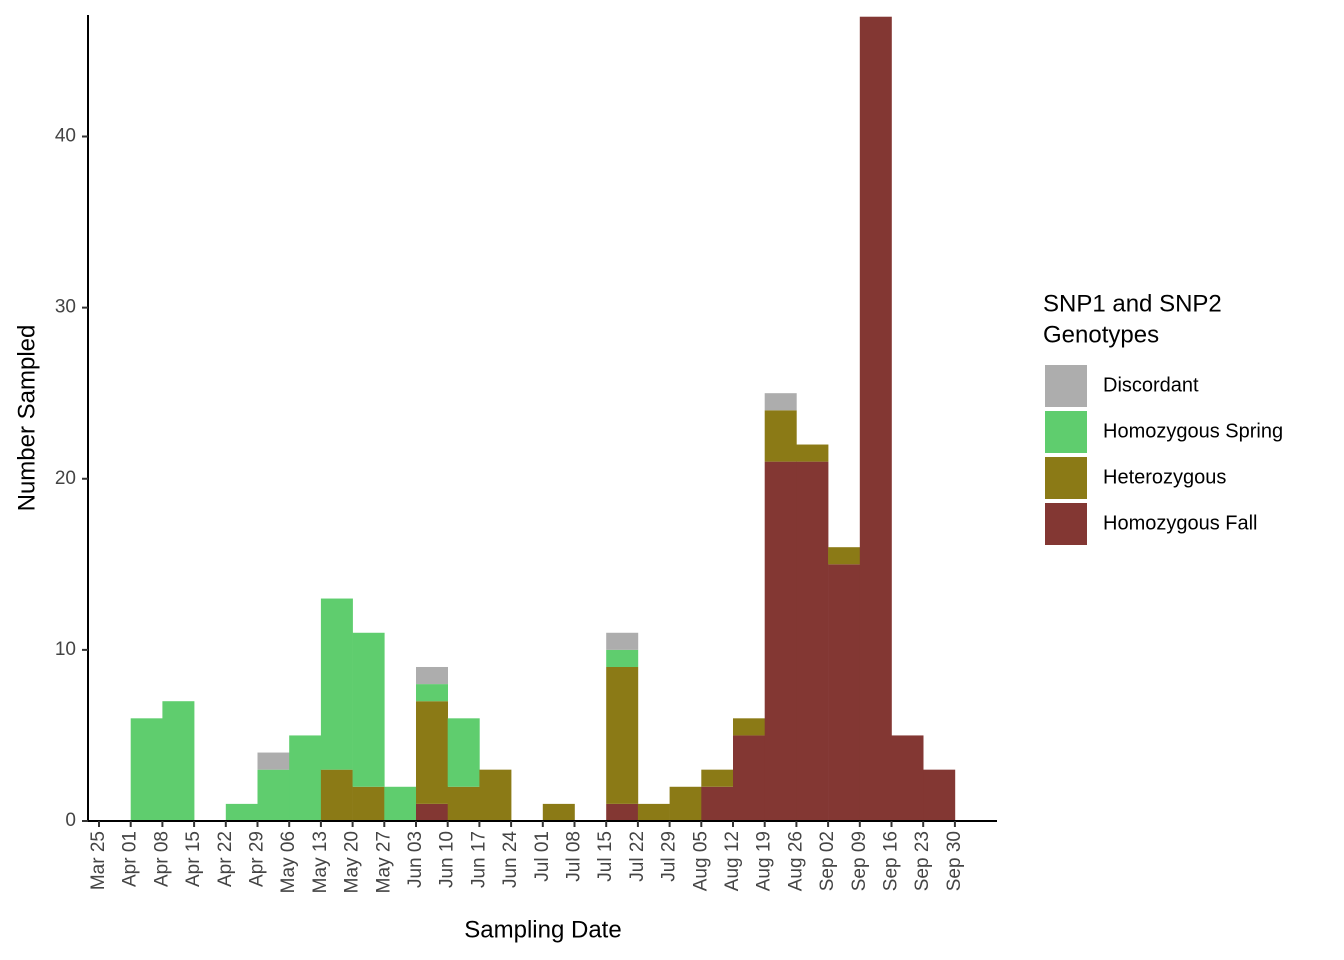  What do you see at coordinates (510, 859) in the screenshot?
I see `x-tick-label: Jun 24` at bounding box center [510, 859].